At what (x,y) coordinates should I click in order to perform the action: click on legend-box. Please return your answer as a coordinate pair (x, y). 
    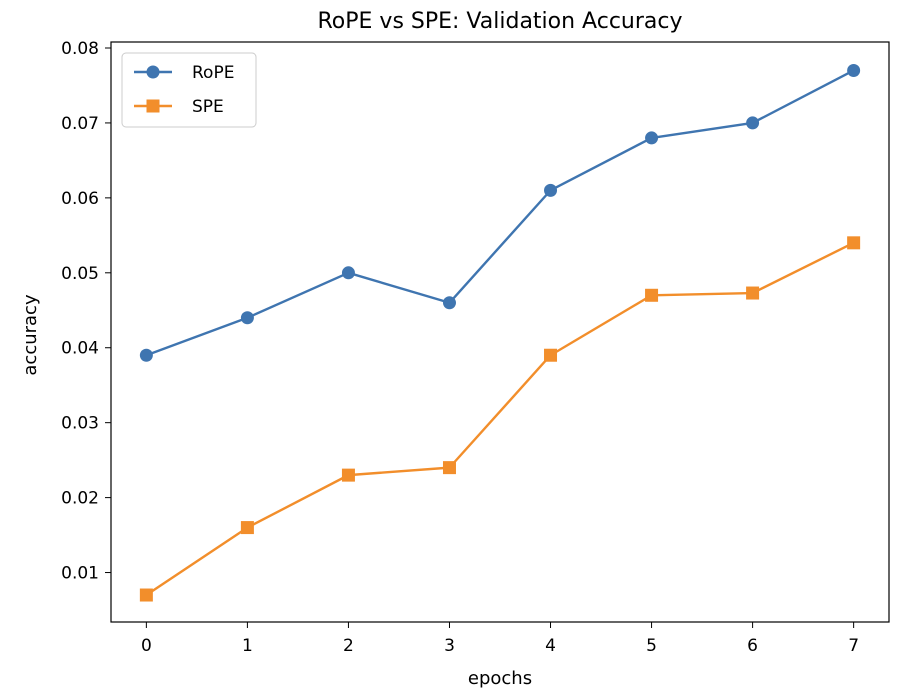
    Looking at the image, I should click on (189, 90).